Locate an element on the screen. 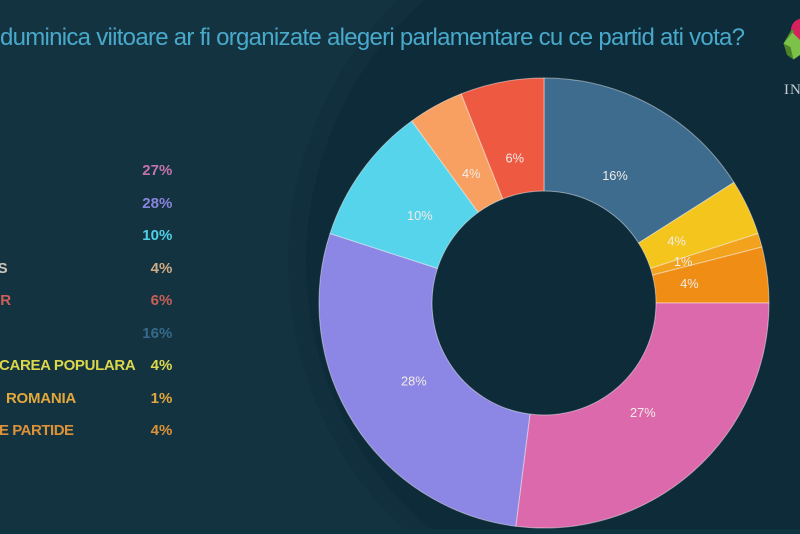 This screenshot has height=534, width=800. svg-text: 10% is located at coordinates (420, 215).